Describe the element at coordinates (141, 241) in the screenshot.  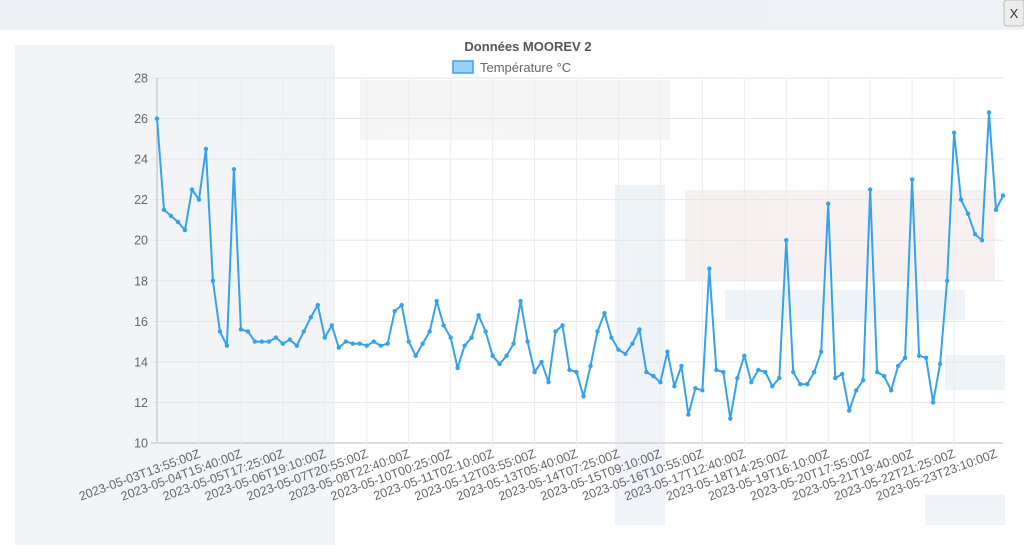
I see `y-tick-label: 20` at that location.